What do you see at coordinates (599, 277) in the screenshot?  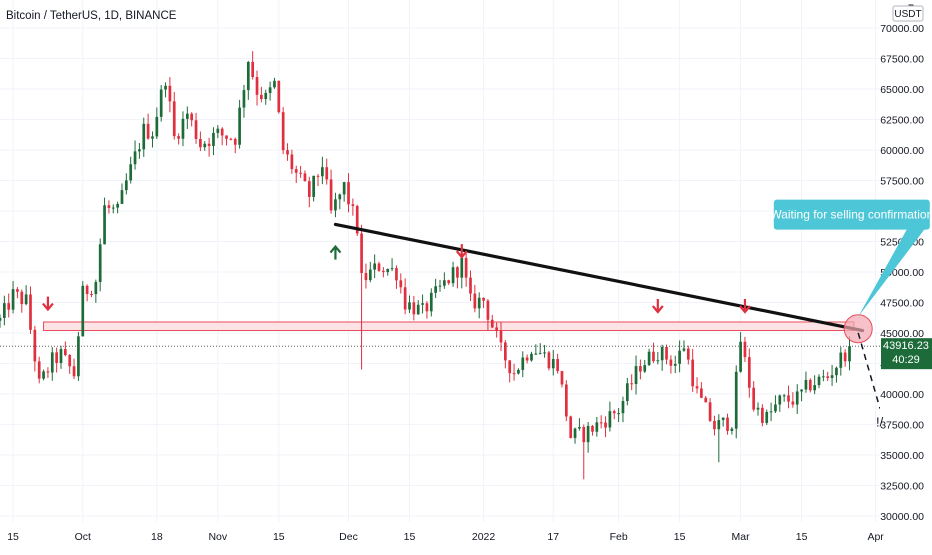 I see `trendline` at bounding box center [599, 277].